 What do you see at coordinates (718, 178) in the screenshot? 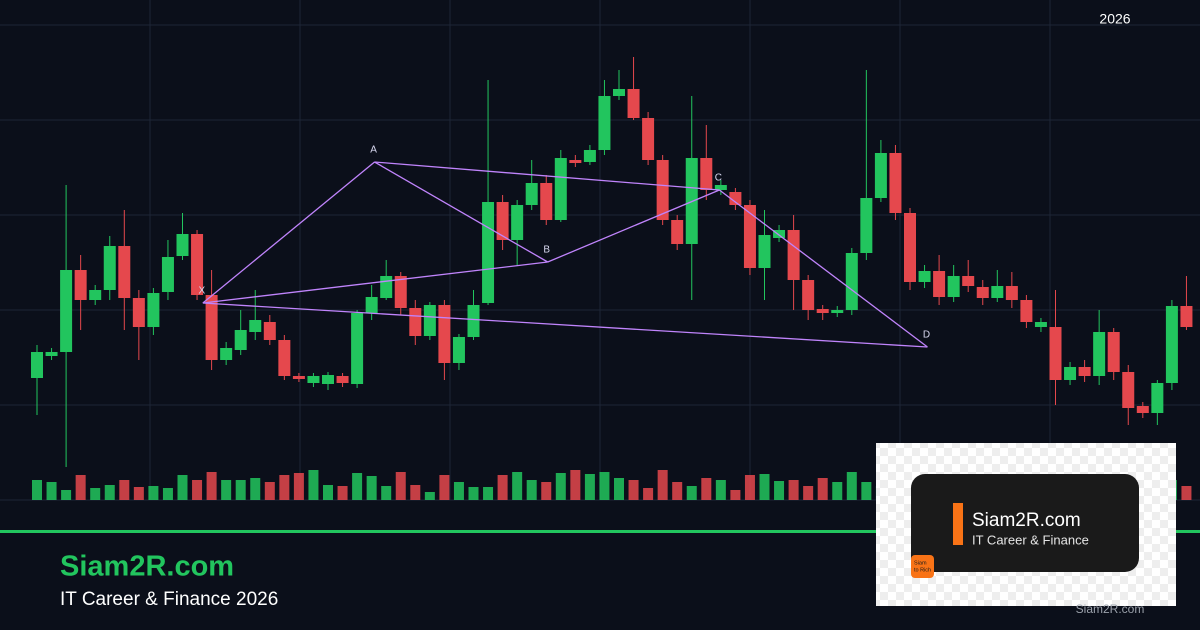
I see `pattern-label: C` at bounding box center [718, 178].